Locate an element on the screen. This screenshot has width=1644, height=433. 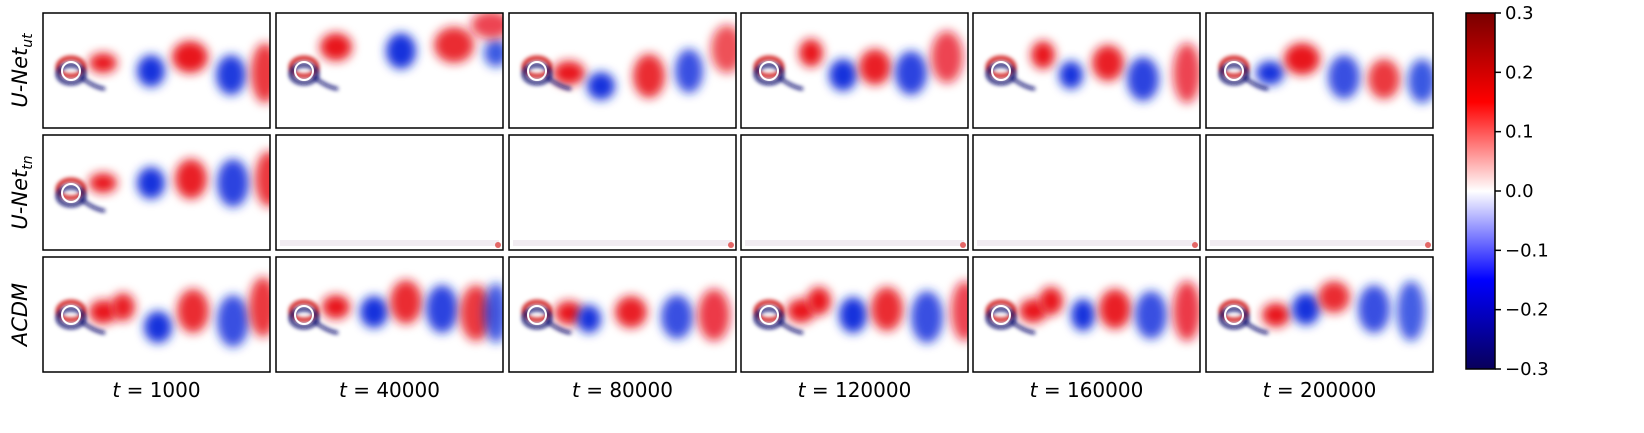
row-label-name: ACDM is located at coordinates (20, 315).